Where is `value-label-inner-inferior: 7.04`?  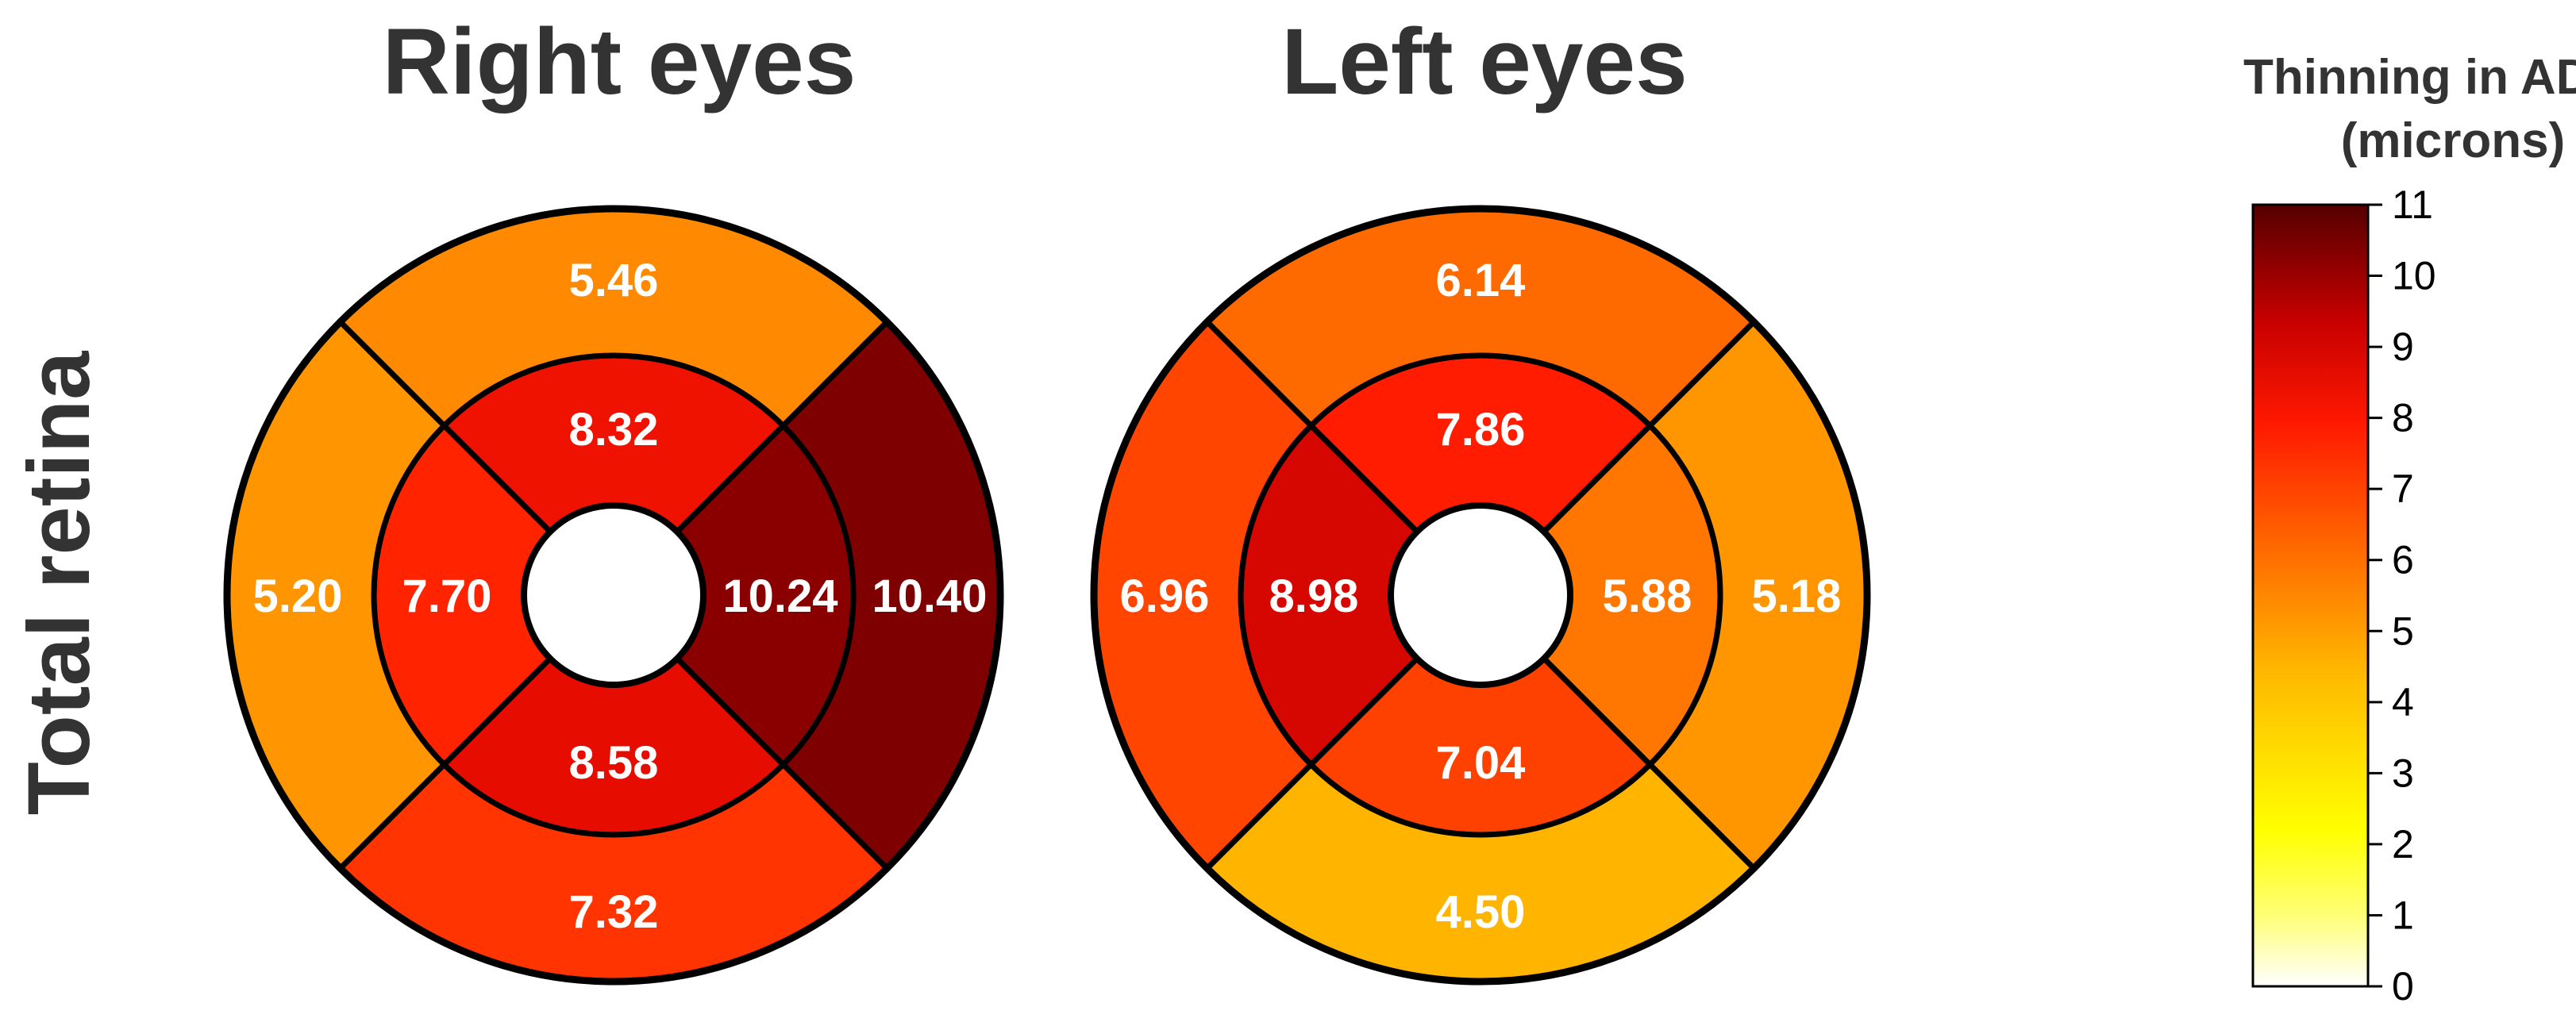
value-label-inner-inferior: 7.04 is located at coordinates (1481, 763).